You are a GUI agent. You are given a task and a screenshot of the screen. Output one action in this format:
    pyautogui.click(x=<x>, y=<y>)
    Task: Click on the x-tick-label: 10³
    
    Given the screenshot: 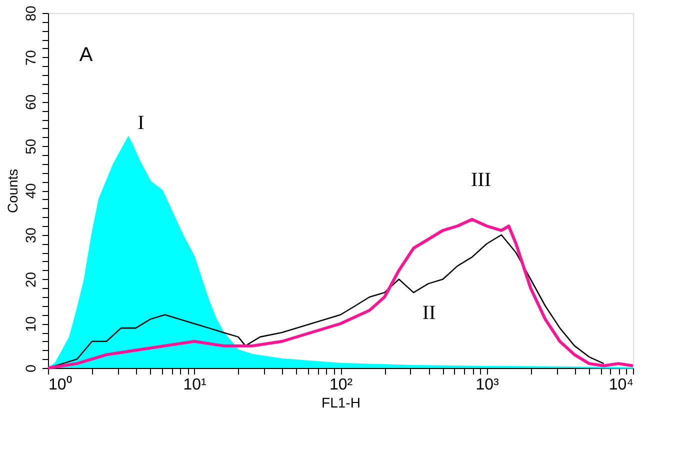 What is the action you would take?
    pyautogui.click(x=488, y=385)
    